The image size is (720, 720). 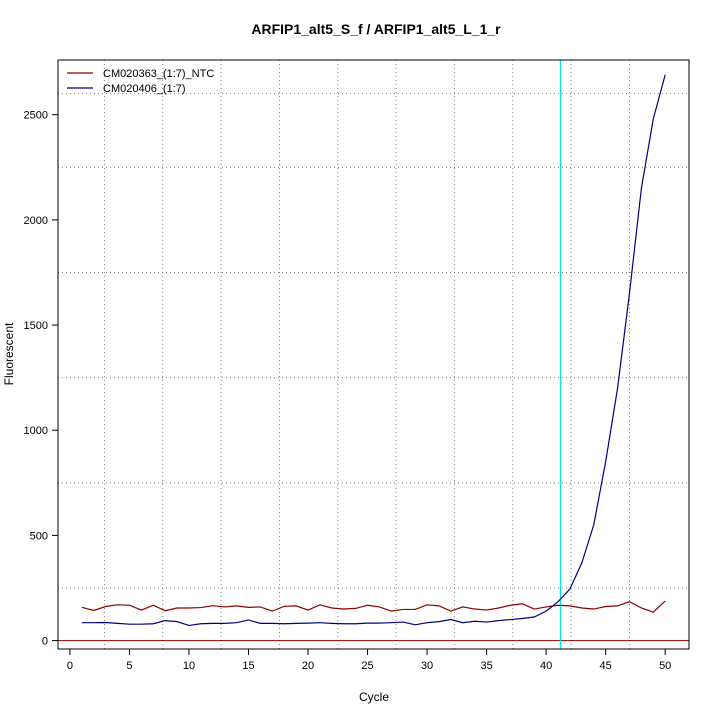 I want to click on x-tick-label: 35, so click(x=486, y=666).